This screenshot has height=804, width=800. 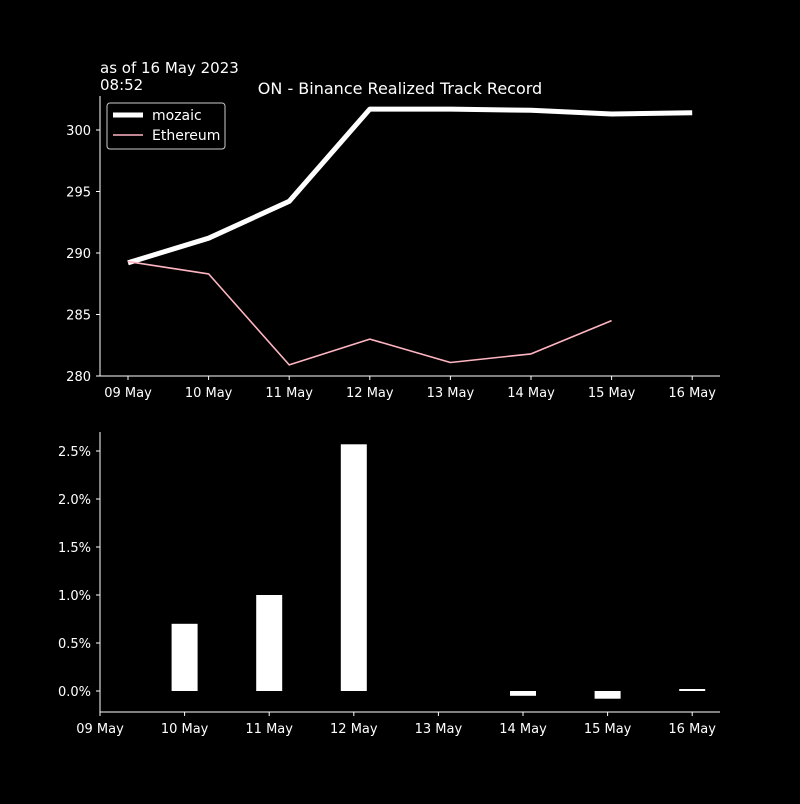 I want to click on bar-14-may, so click(x=523, y=693).